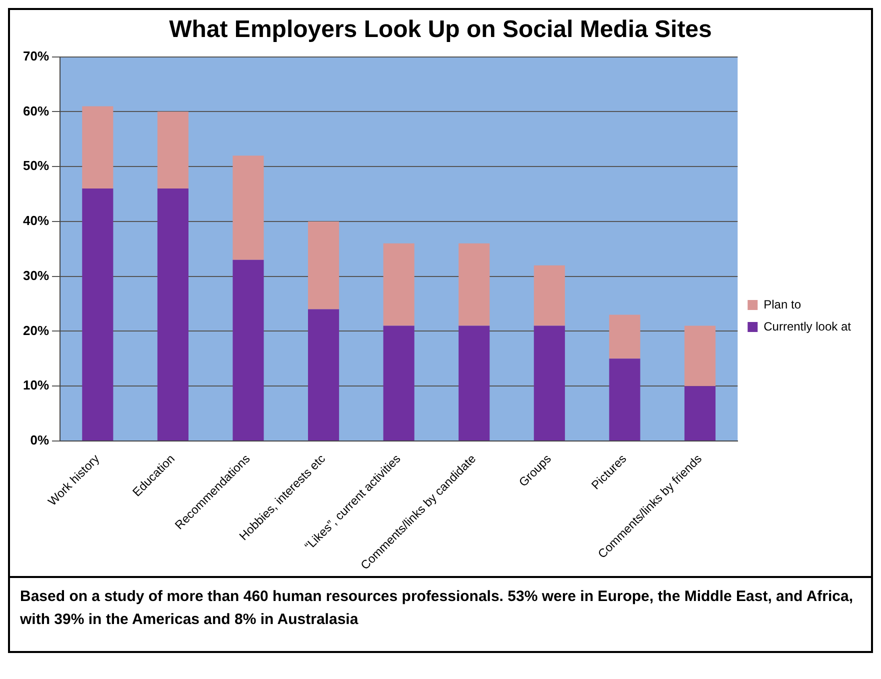 The width and height of the screenshot is (881, 679). I want to click on y-tick-label: 30%, so click(36, 275).